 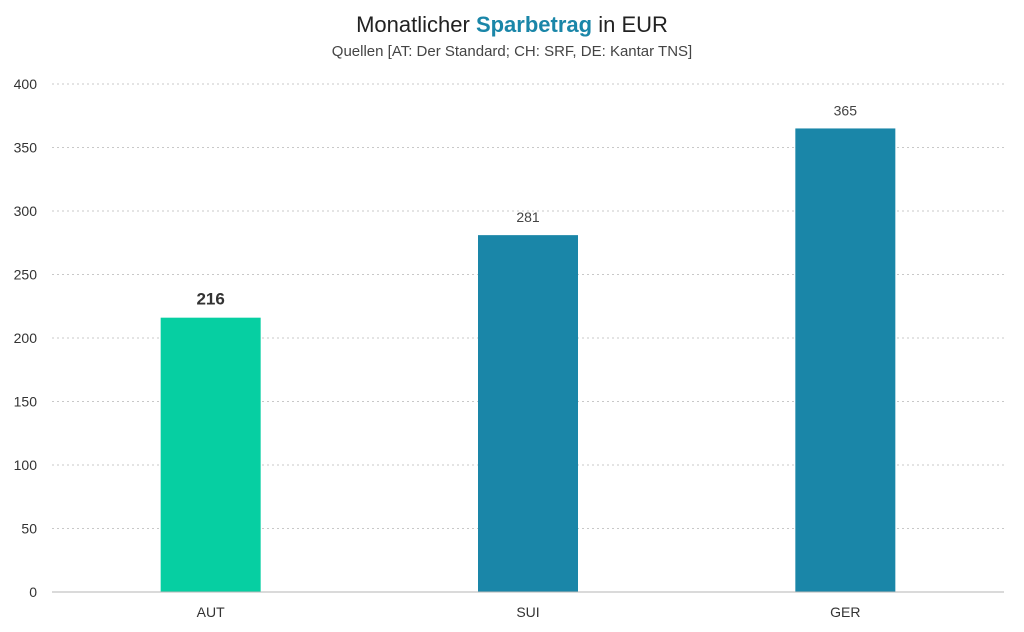 I want to click on y-tick-label: 400, so click(x=26, y=84).